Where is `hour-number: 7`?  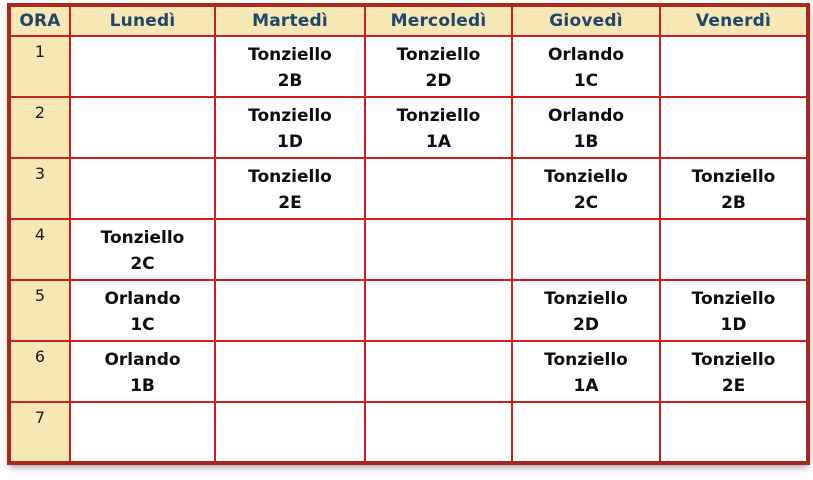 hour-number: 7 is located at coordinates (39, 432).